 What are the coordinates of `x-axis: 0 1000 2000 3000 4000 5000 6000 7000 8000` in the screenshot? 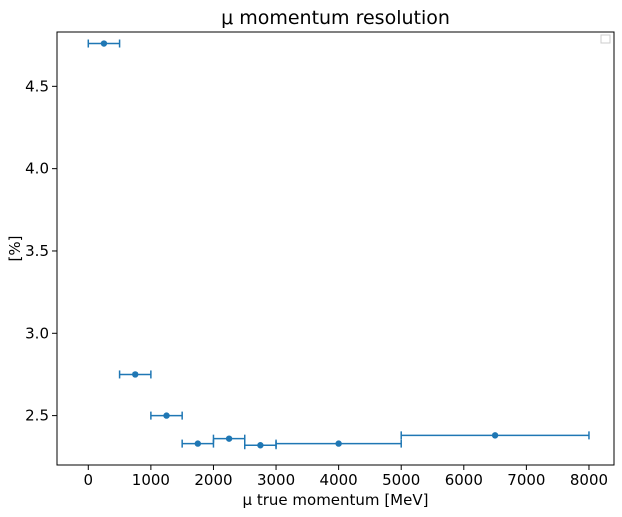 It's located at (346, 477).